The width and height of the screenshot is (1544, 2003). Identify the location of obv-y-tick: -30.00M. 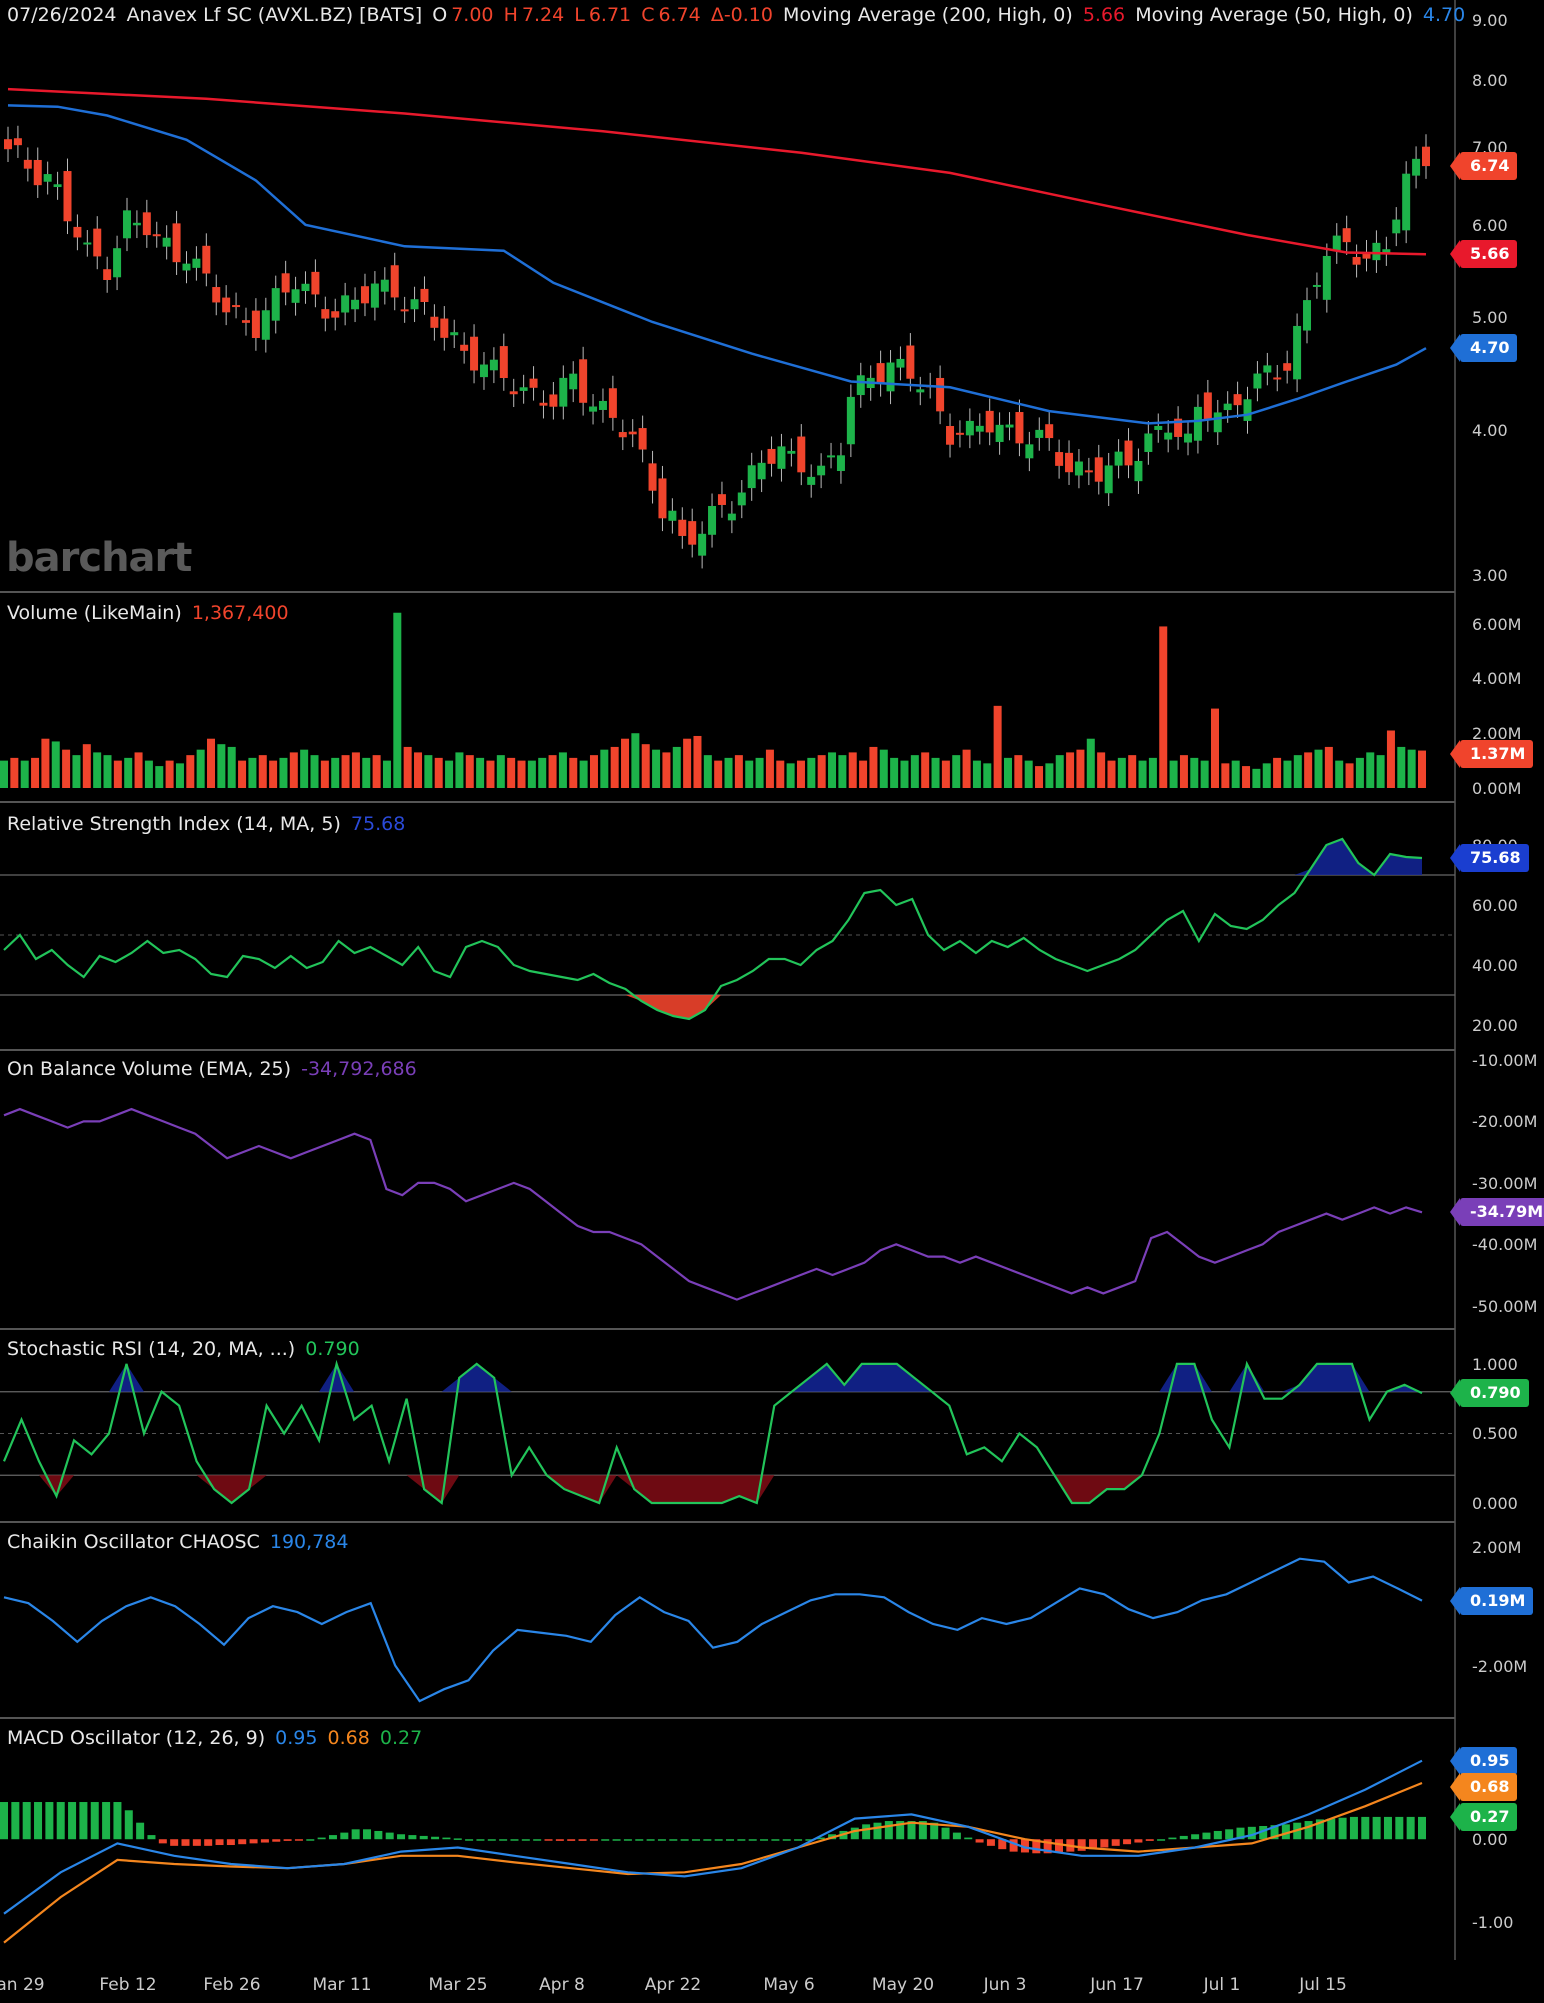
(1505, 1183).